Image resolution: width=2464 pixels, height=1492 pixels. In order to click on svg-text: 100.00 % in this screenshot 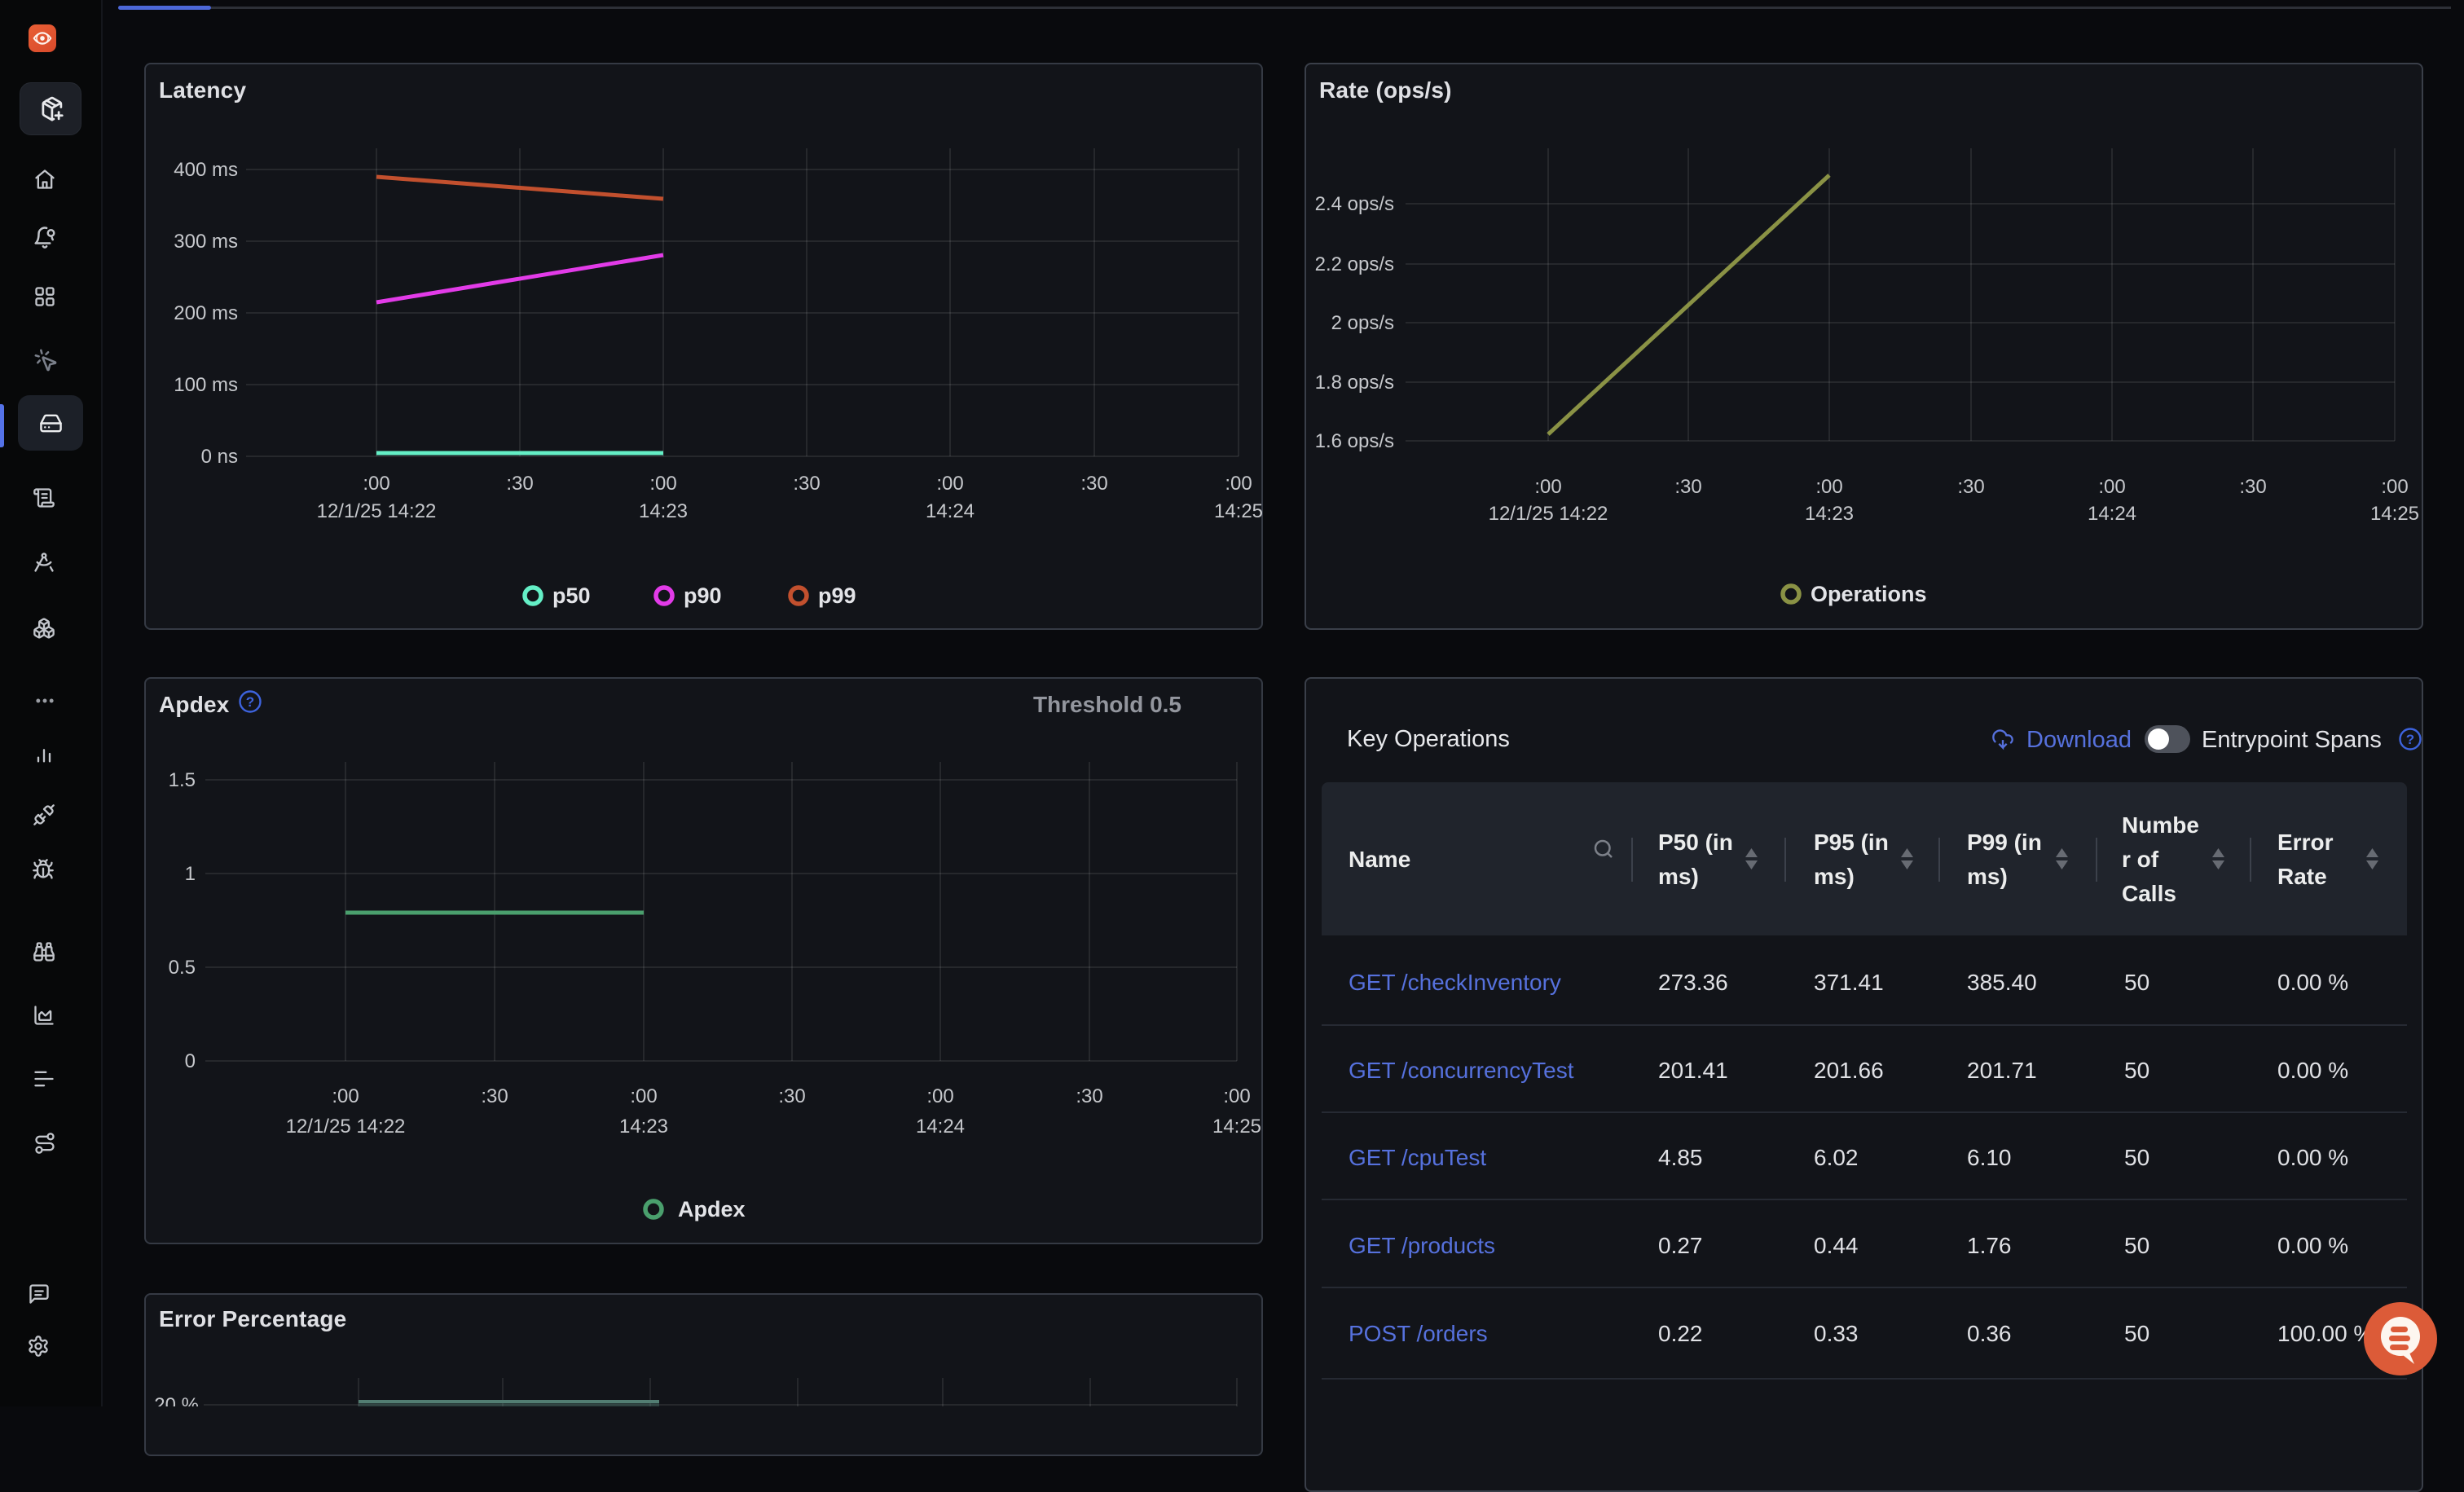, I will do `click(2325, 1333)`.